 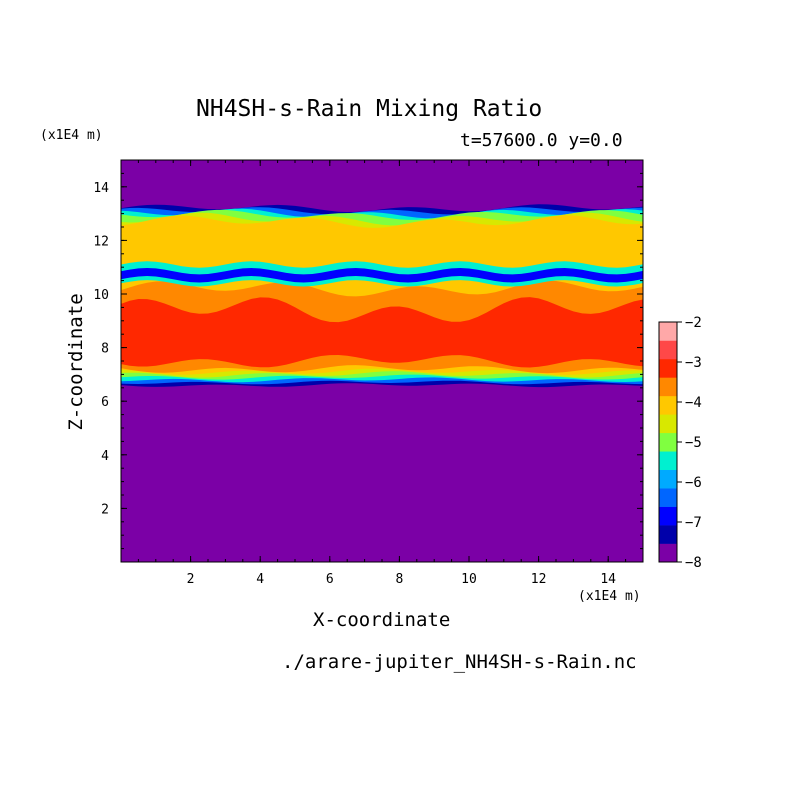 What do you see at coordinates (101, 295) in the screenshot?
I see `y-tick-label: 10` at bounding box center [101, 295].